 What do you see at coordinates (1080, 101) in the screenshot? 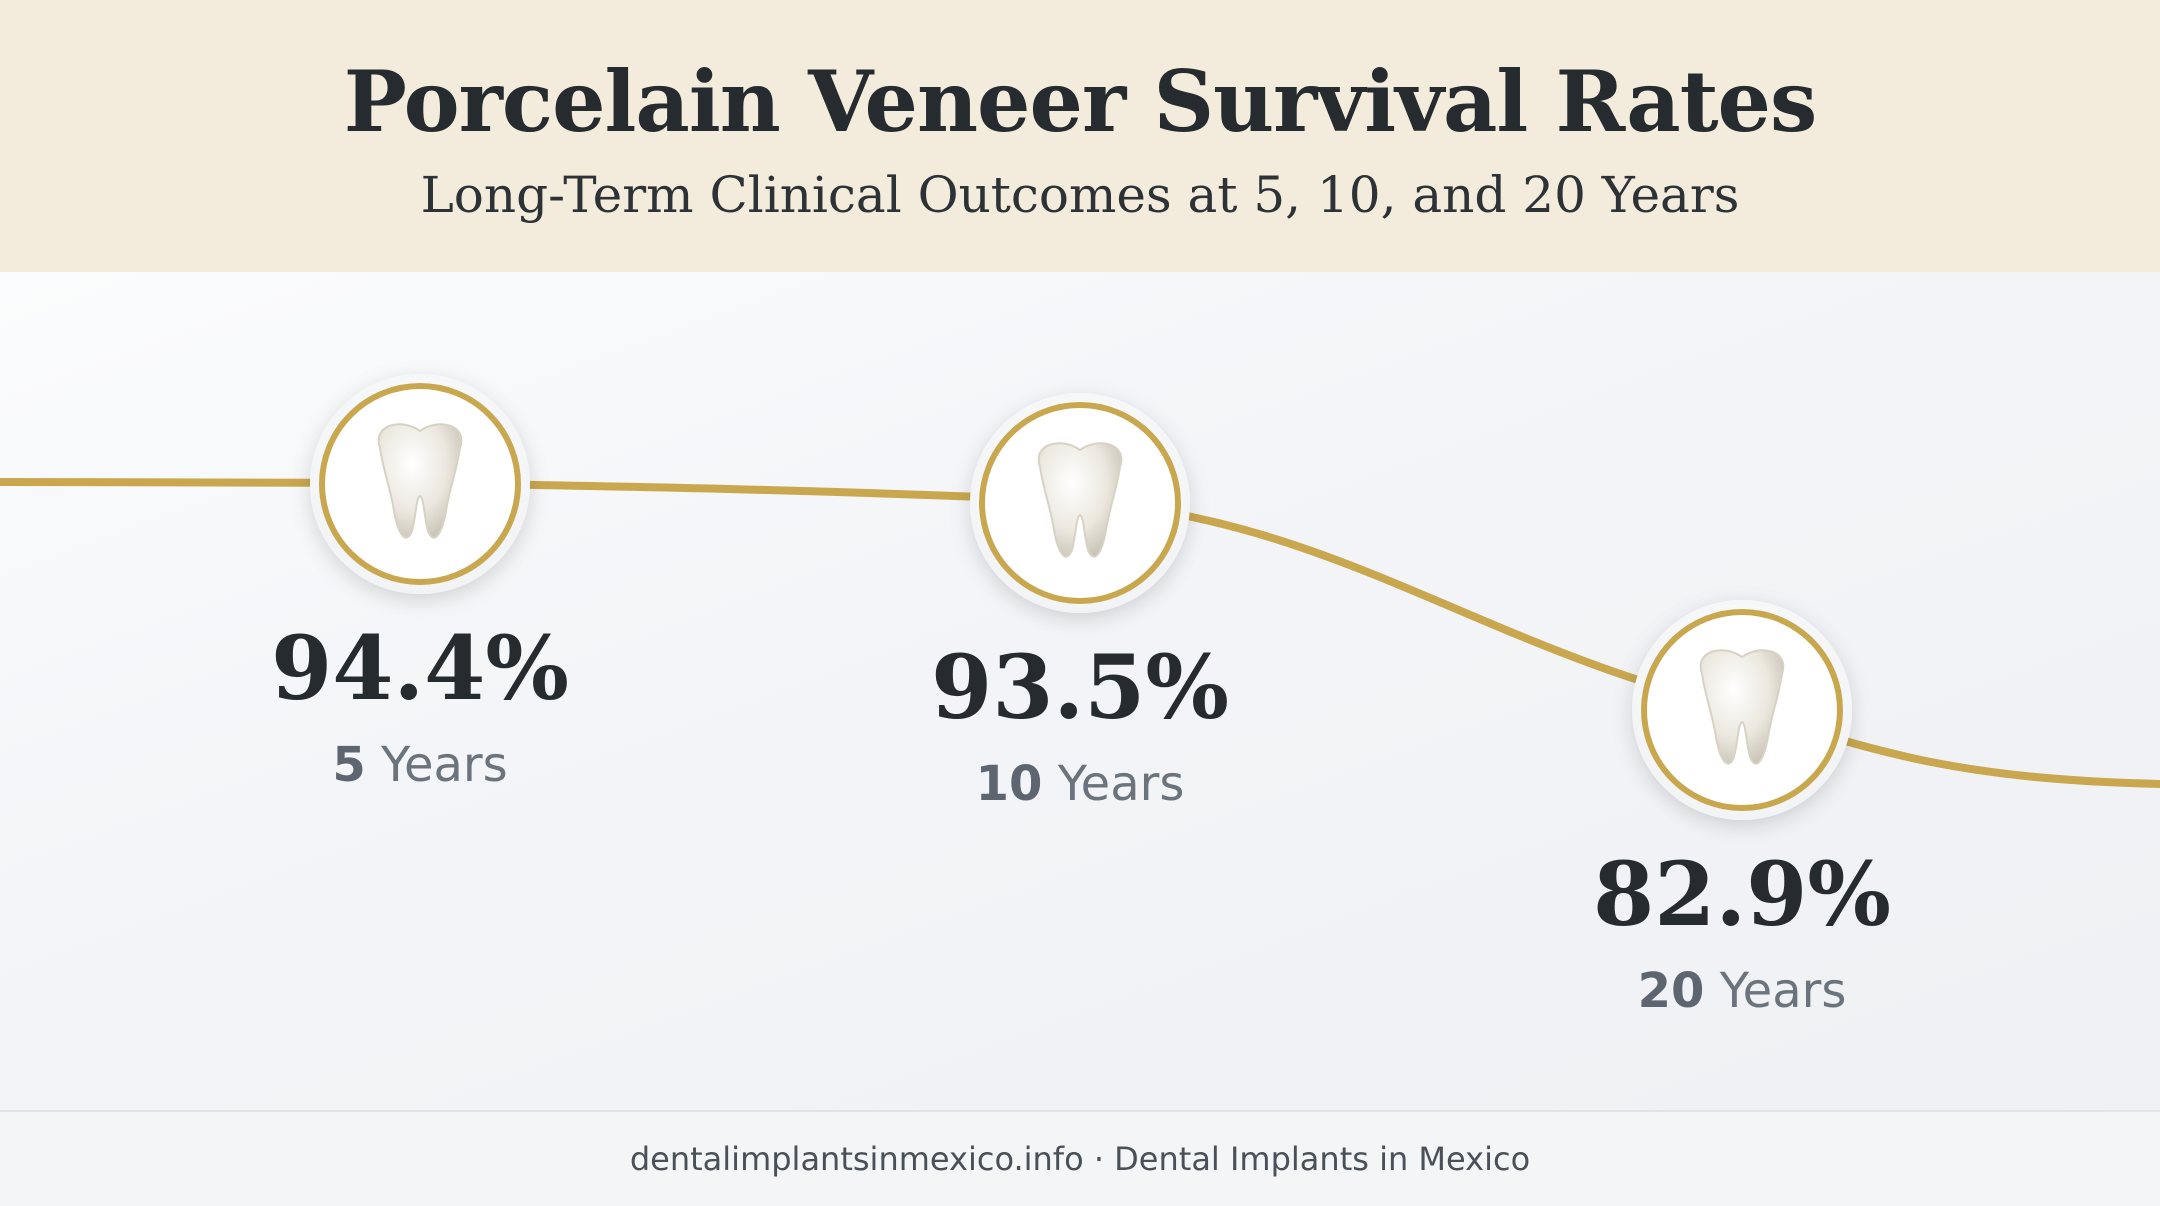
I see `page-title: Porcelain Veneer Survival Rates` at bounding box center [1080, 101].